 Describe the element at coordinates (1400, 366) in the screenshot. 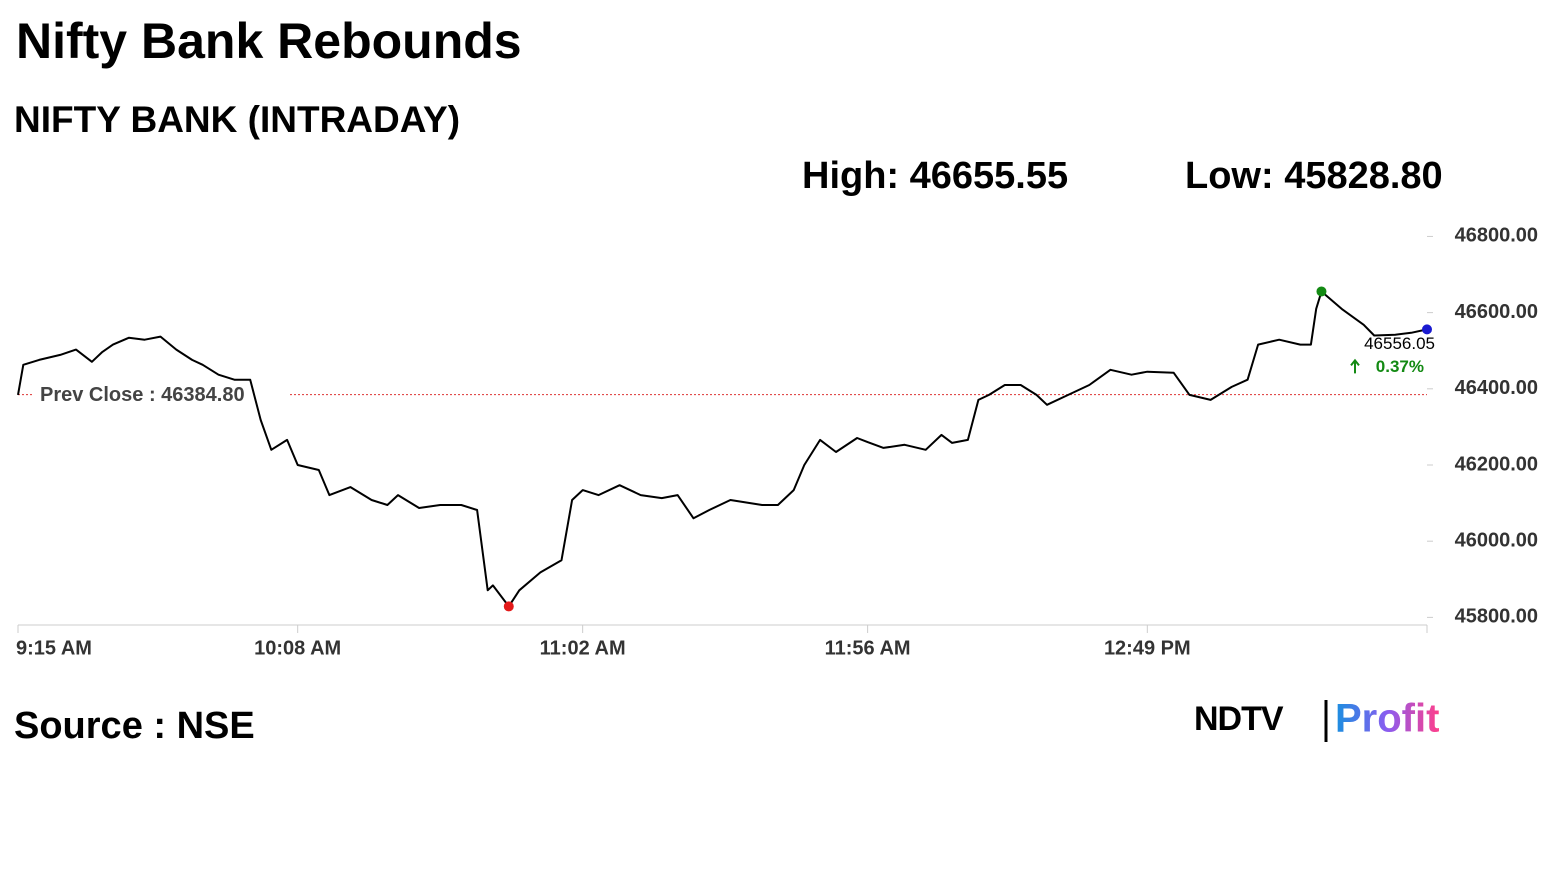

I see `last-change: 0.37%` at that location.